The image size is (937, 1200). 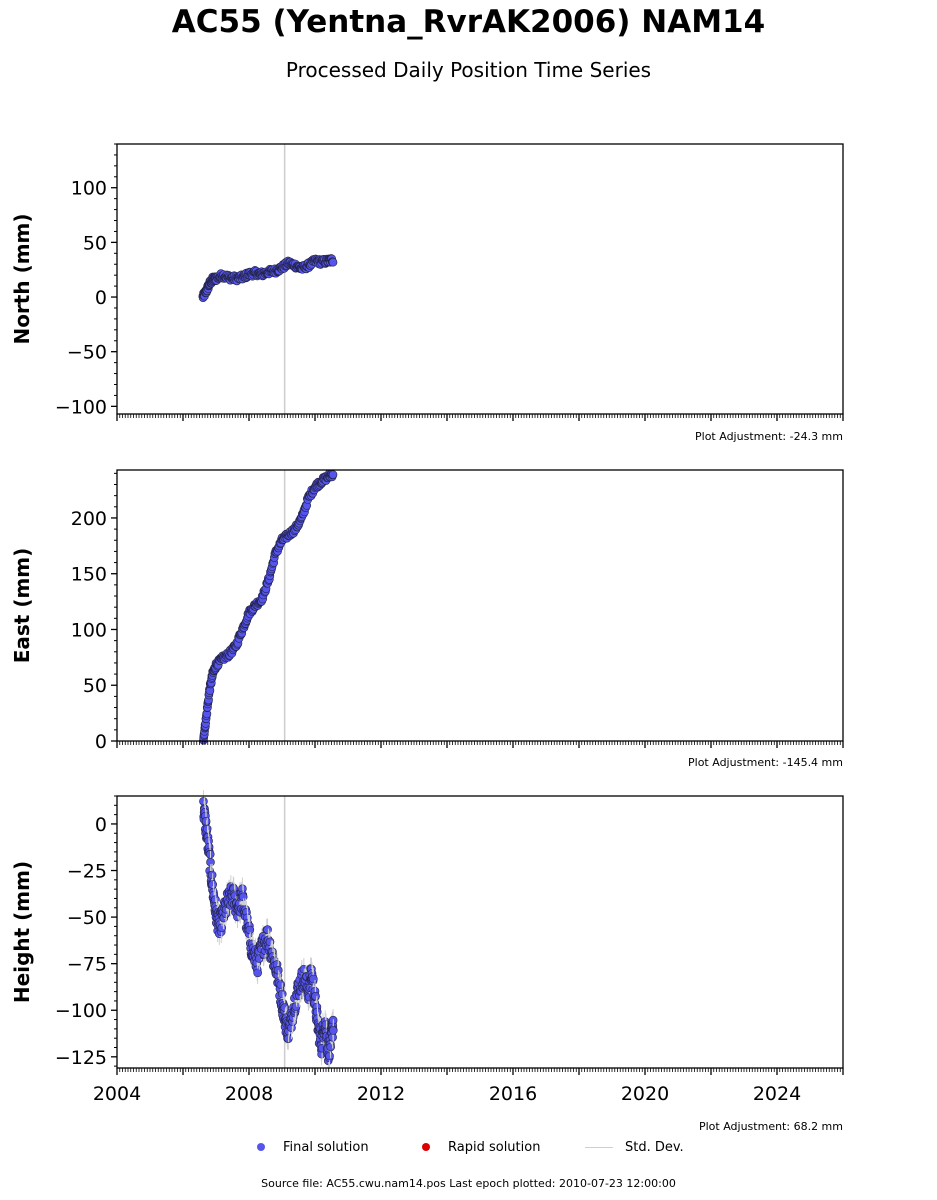 What do you see at coordinates (89, 519) in the screenshot?
I see `y-tick-label: 200` at bounding box center [89, 519].